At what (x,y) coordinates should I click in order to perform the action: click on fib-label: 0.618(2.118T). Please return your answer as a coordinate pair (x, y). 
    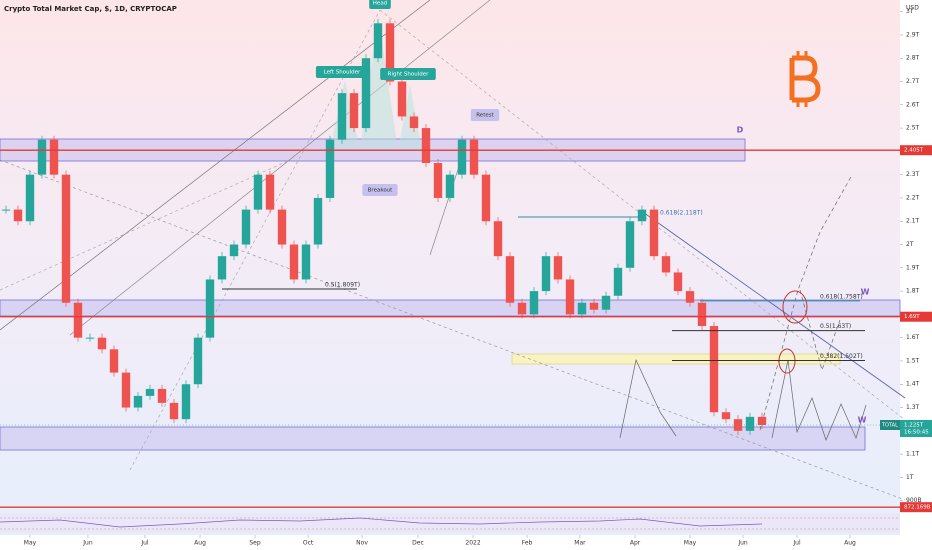
    Looking at the image, I should click on (681, 213).